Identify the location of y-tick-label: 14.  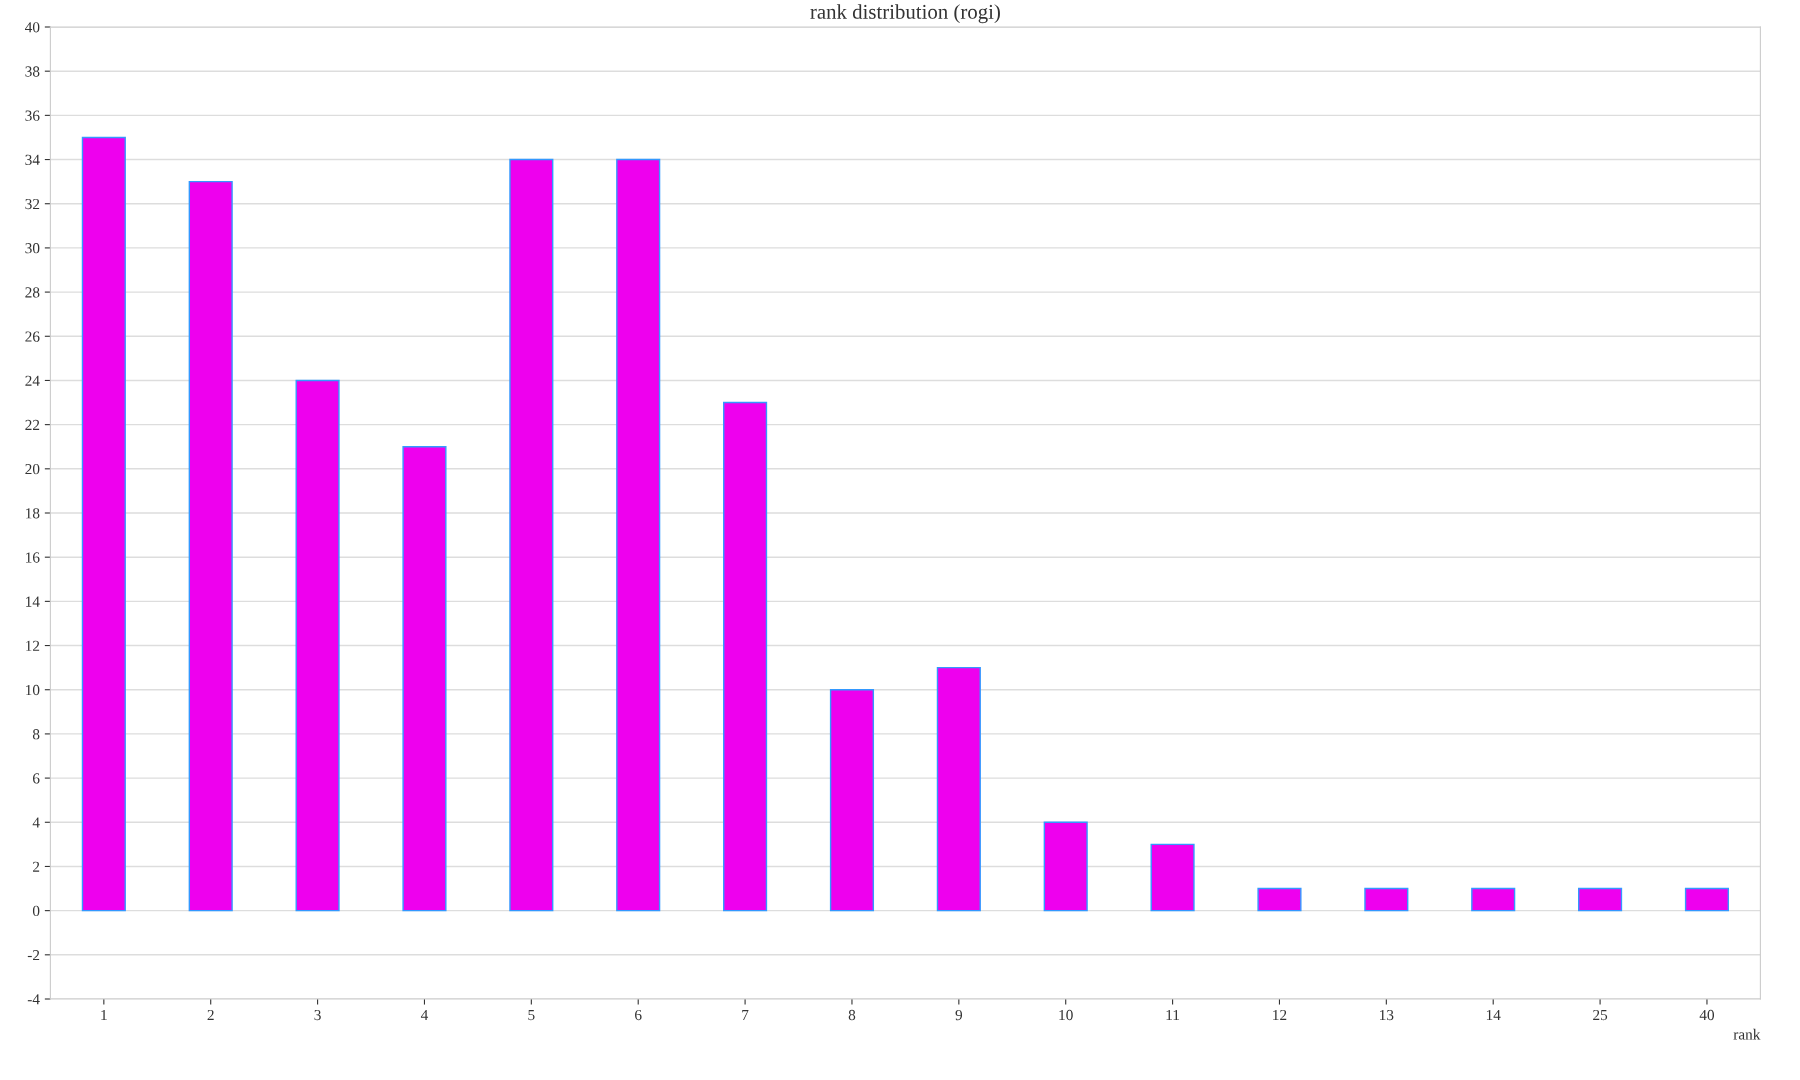
(33, 601).